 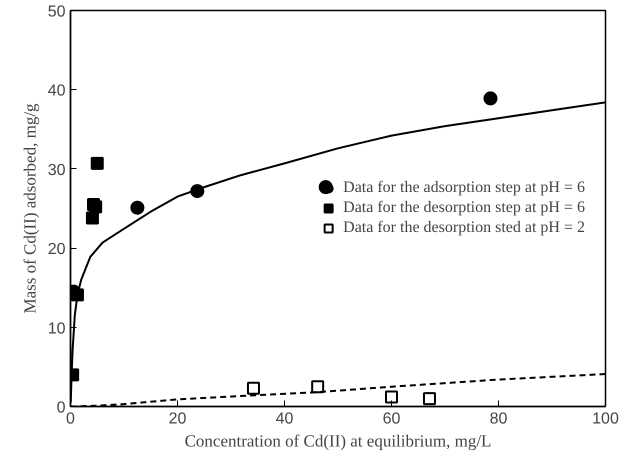 What do you see at coordinates (57, 249) in the screenshot?
I see `y-tick-label: 20` at bounding box center [57, 249].